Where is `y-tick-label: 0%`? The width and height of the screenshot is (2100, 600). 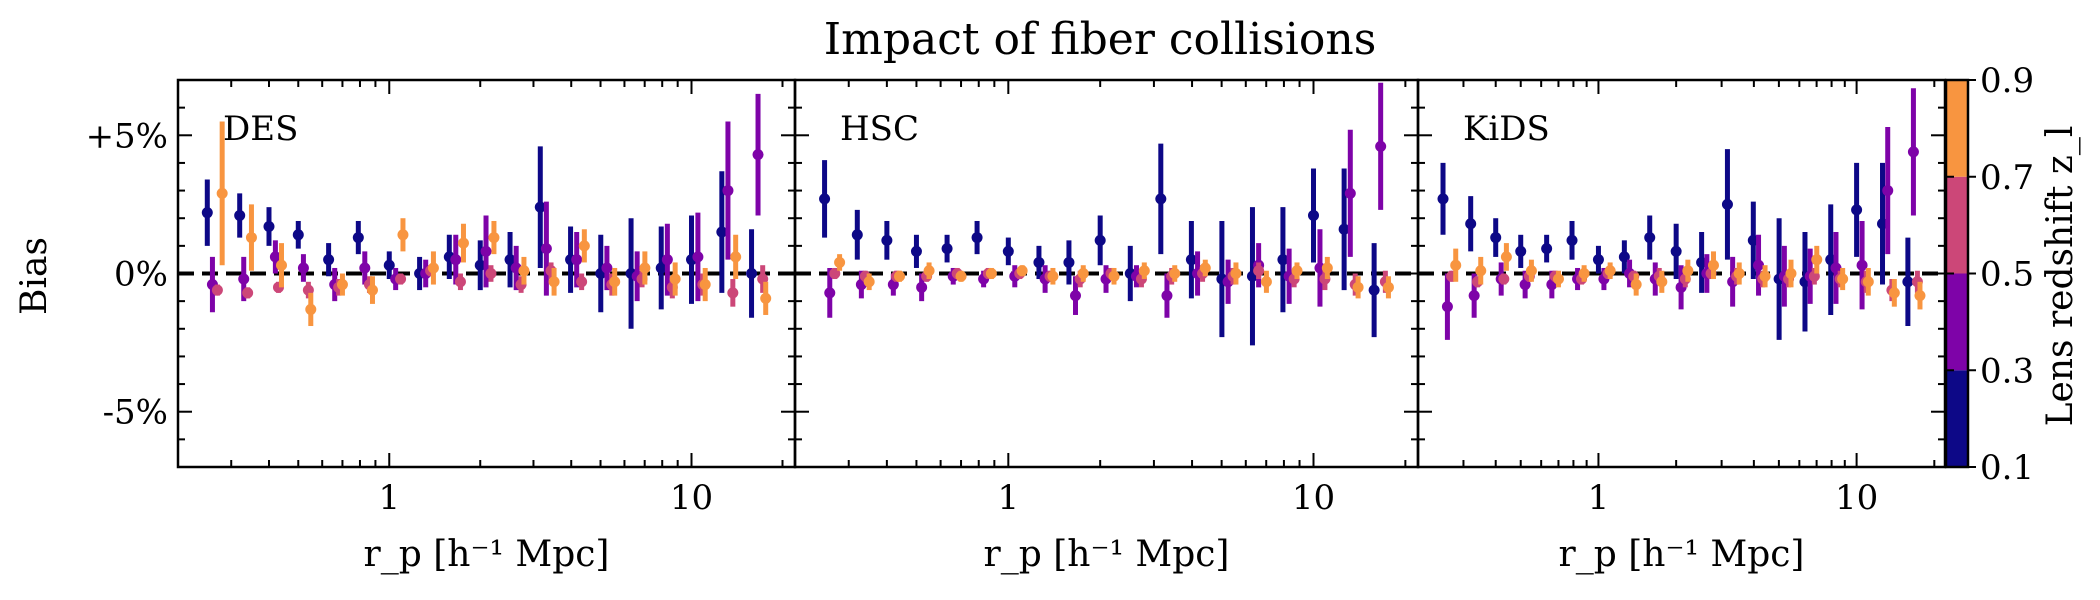
y-tick-label: 0% is located at coordinates (141, 275).